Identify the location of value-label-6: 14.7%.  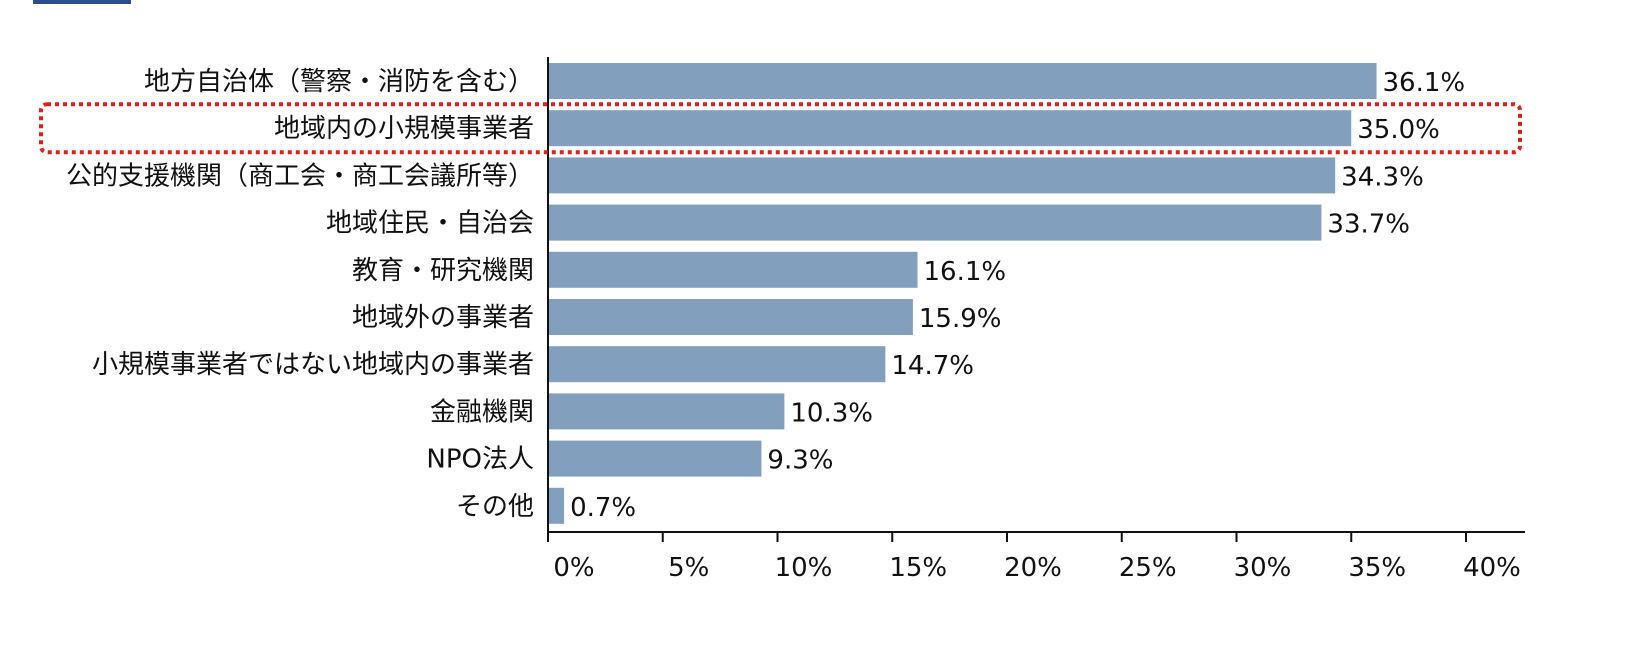
(932, 366).